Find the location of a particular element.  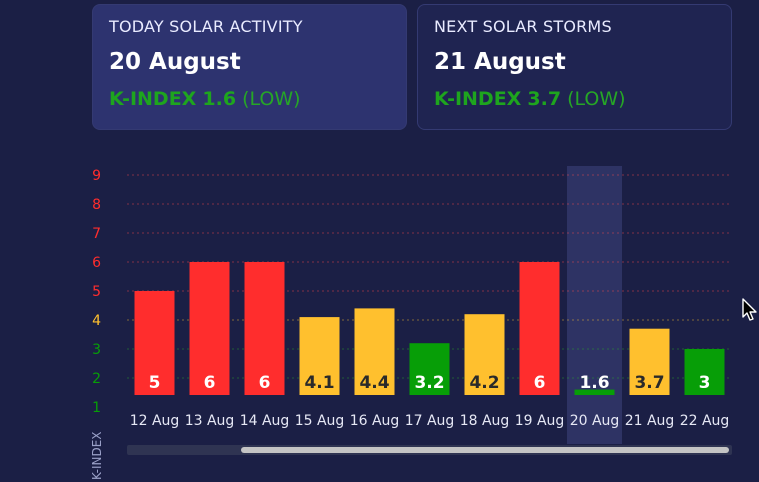

x-tick-label: 13 Aug is located at coordinates (210, 421).